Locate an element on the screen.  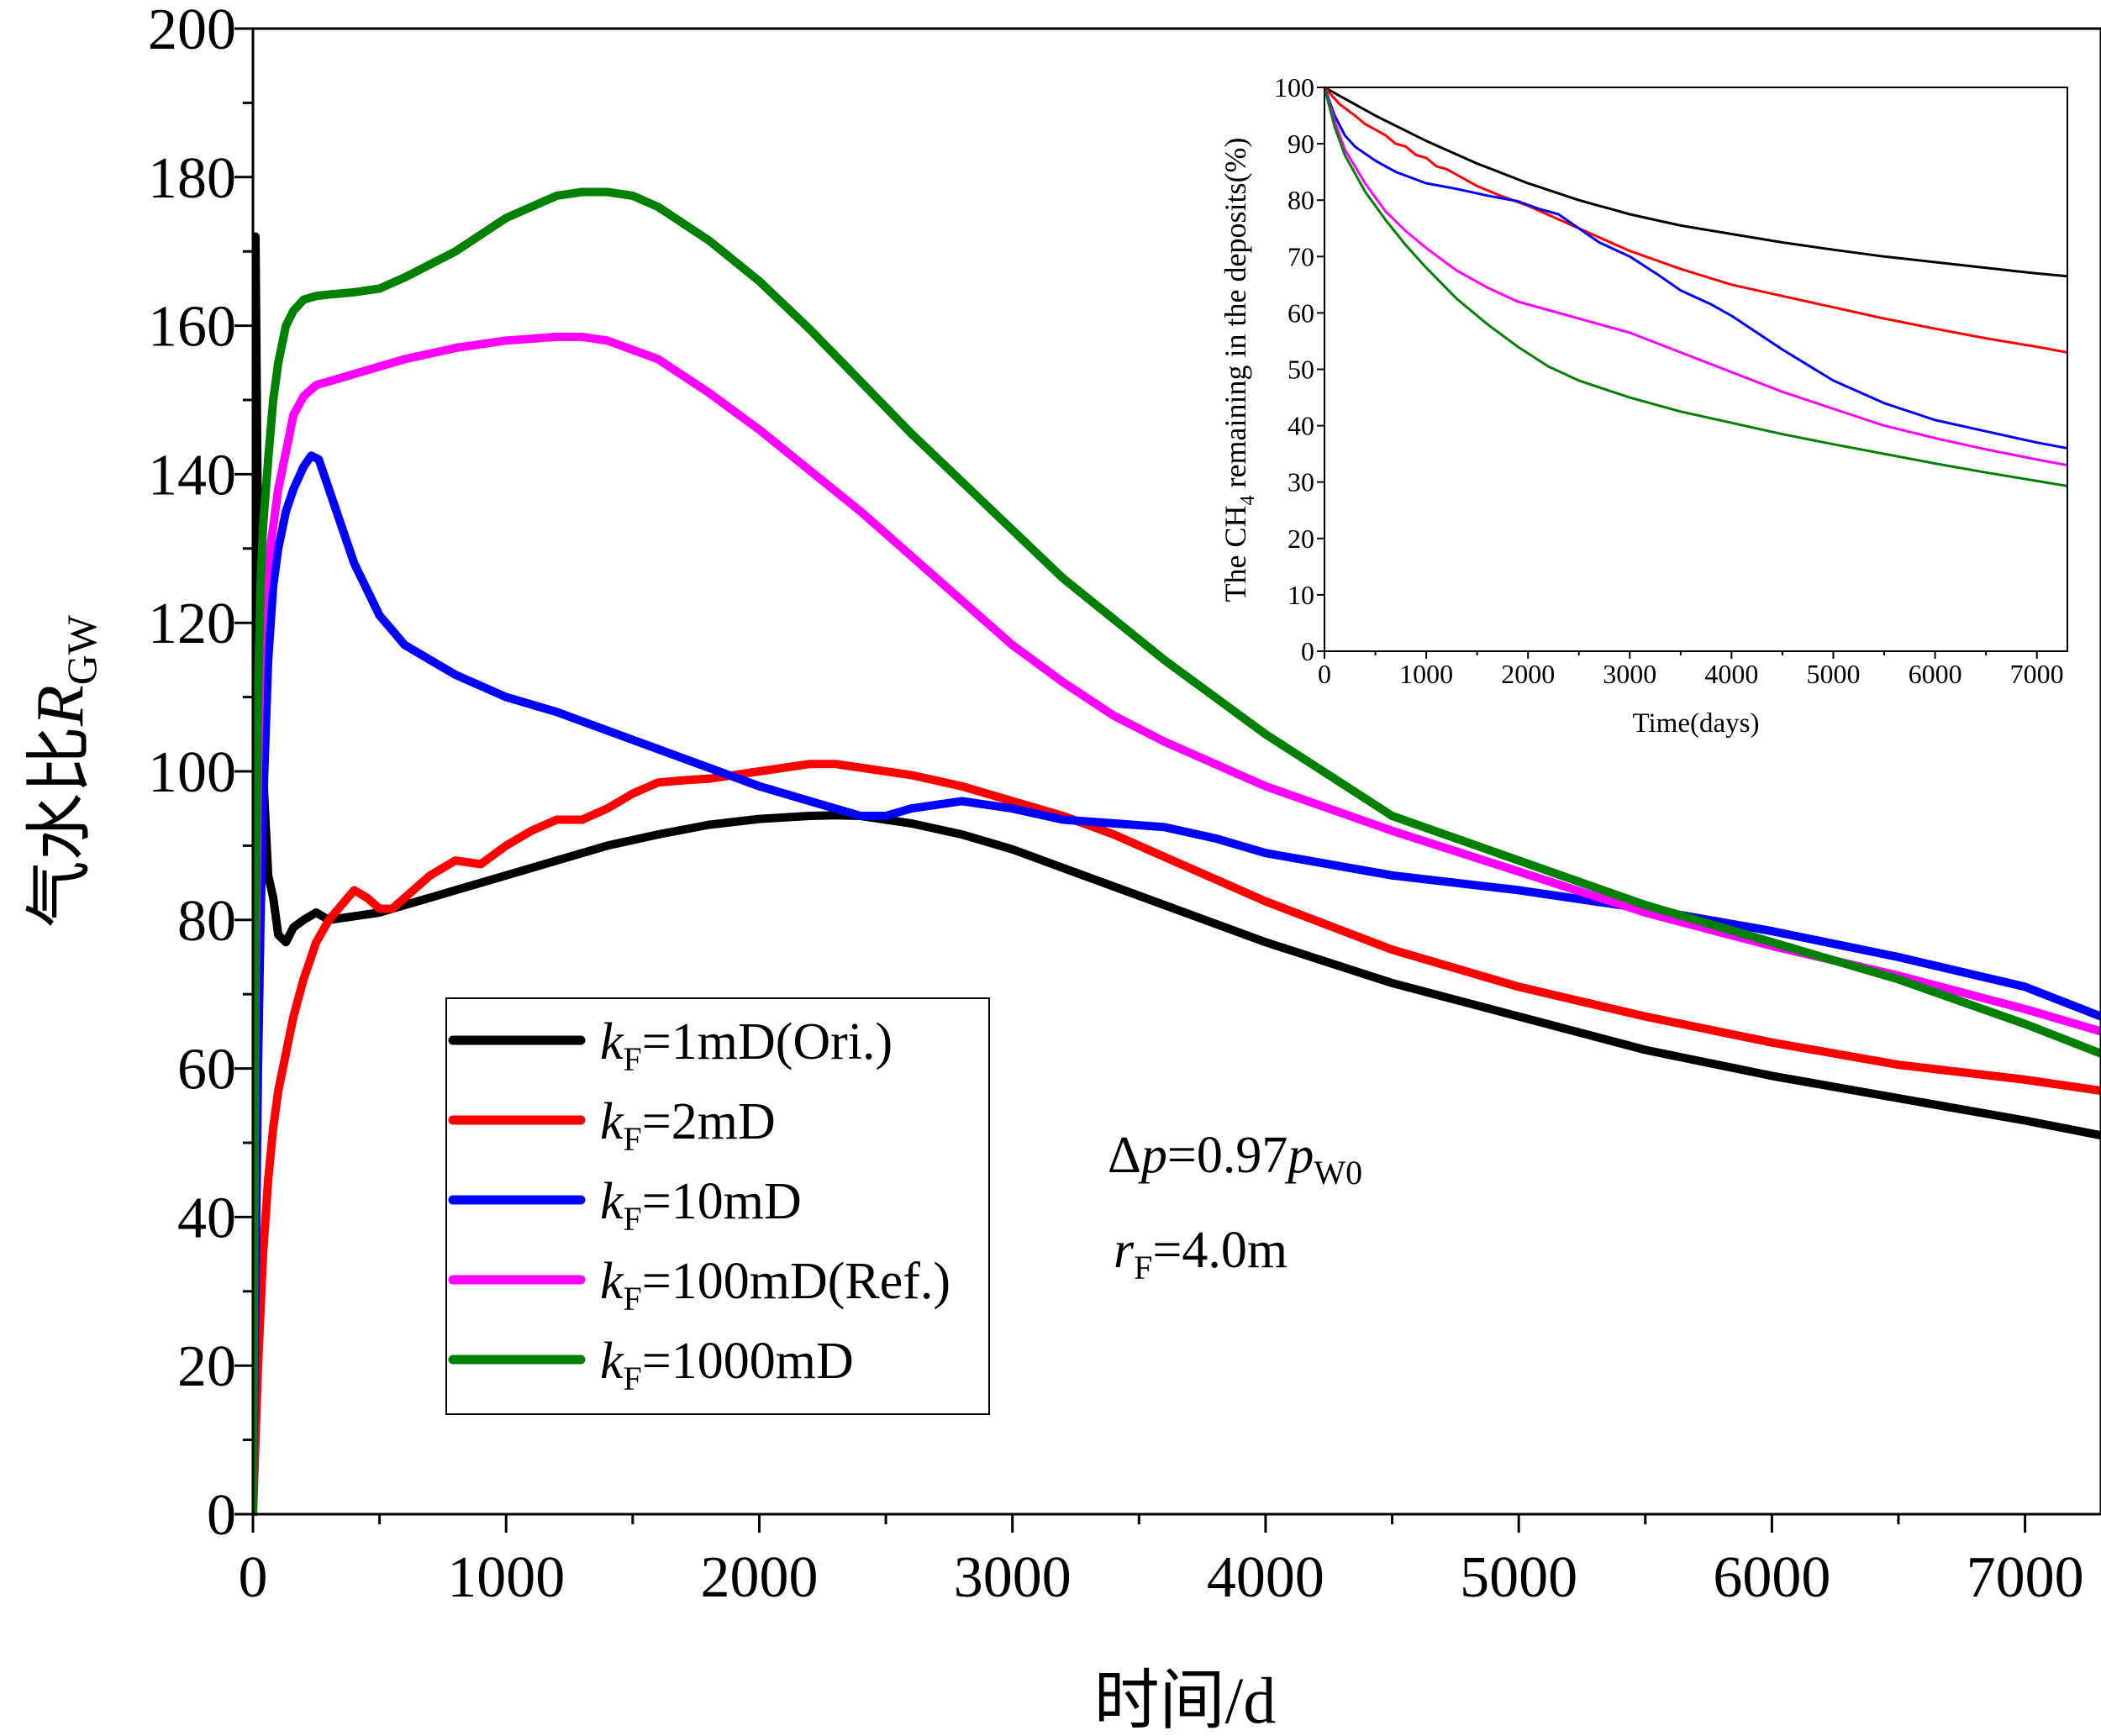
main-y-tick-label-200: 200 is located at coordinates (192, 31).